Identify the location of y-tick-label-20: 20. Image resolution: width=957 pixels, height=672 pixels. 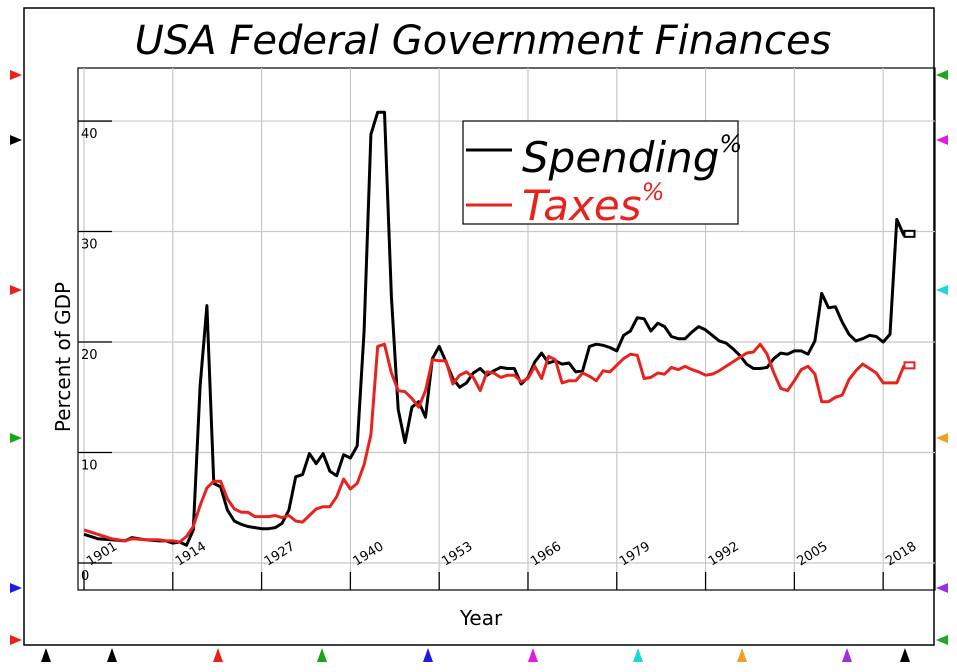
(89, 355).